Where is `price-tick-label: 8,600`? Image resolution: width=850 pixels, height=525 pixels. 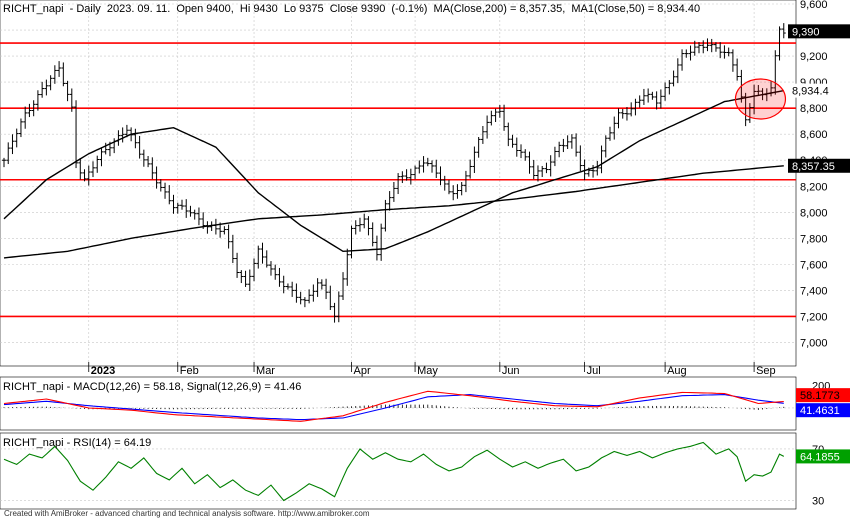 price-tick-label: 8,600 is located at coordinates (814, 135).